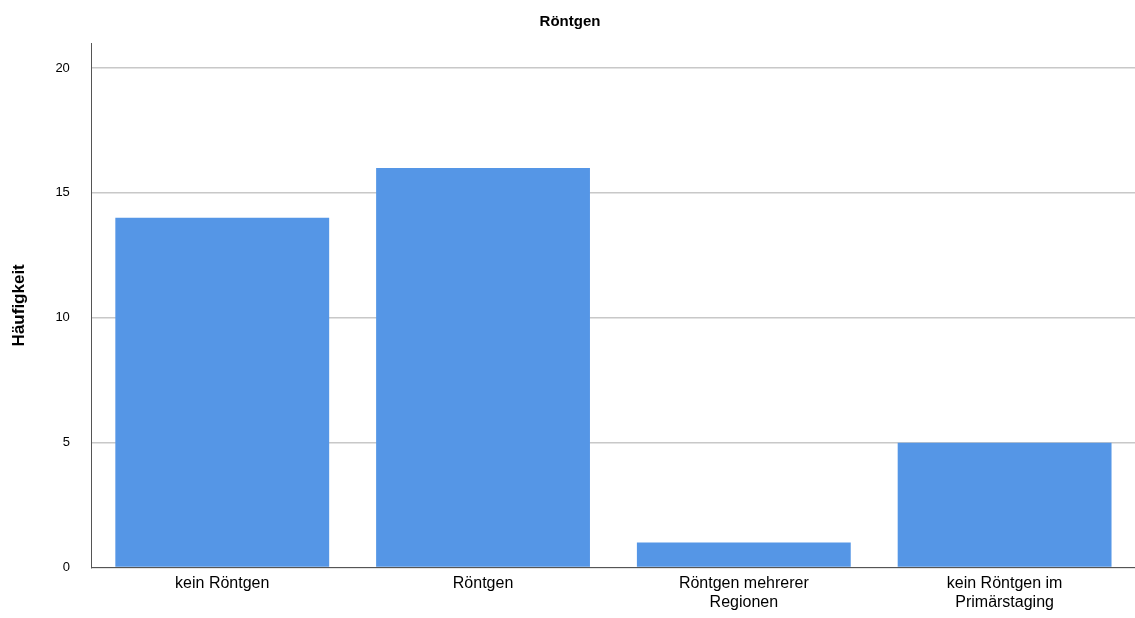  What do you see at coordinates (18, 305) in the screenshot?
I see `y-axis-title: Häufigkeit` at bounding box center [18, 305].